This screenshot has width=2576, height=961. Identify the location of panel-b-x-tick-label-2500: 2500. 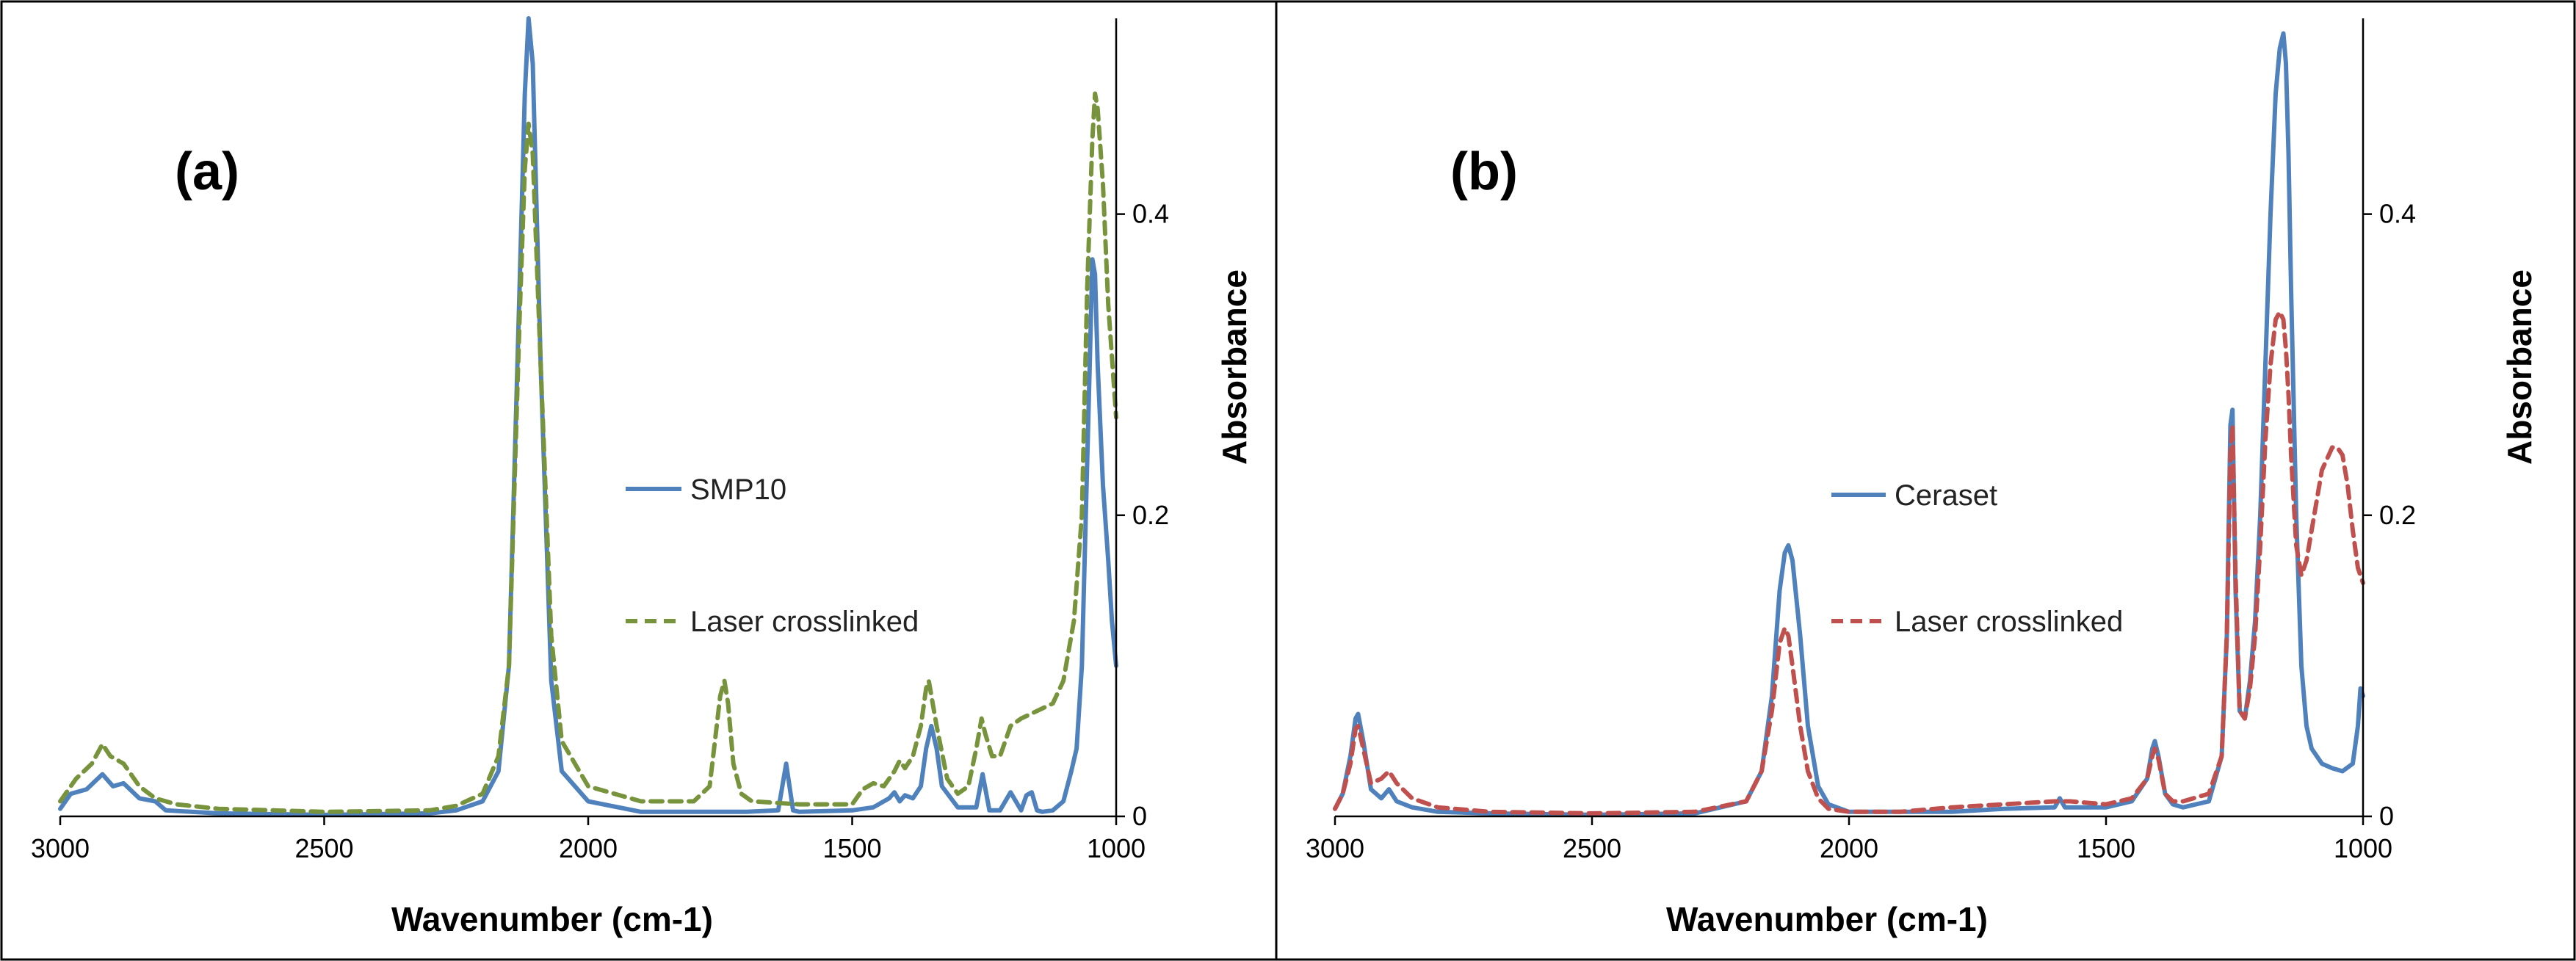
(1592, 848).